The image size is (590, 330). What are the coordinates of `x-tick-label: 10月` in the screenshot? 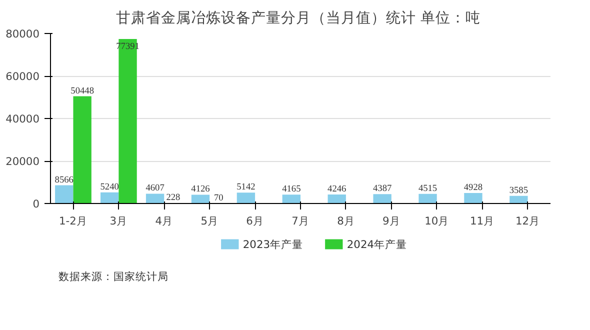 It's located at (437, 221).